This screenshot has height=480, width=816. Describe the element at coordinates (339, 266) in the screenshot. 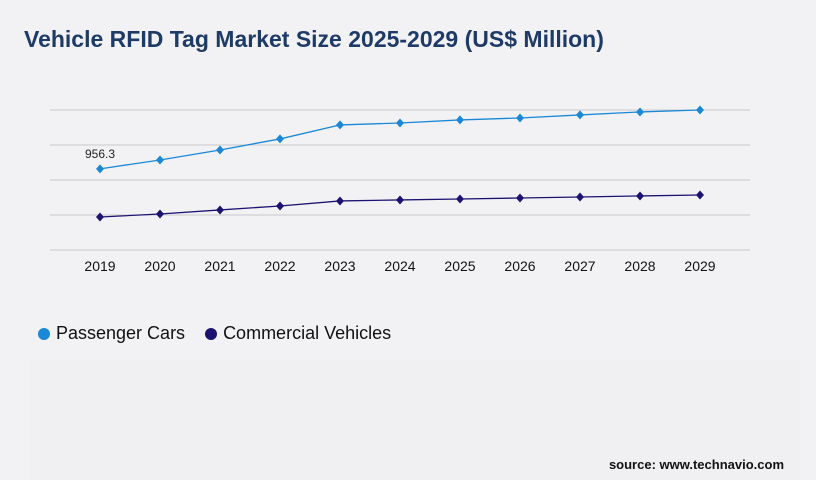

I see `x-tick-label: 2023` at that location.